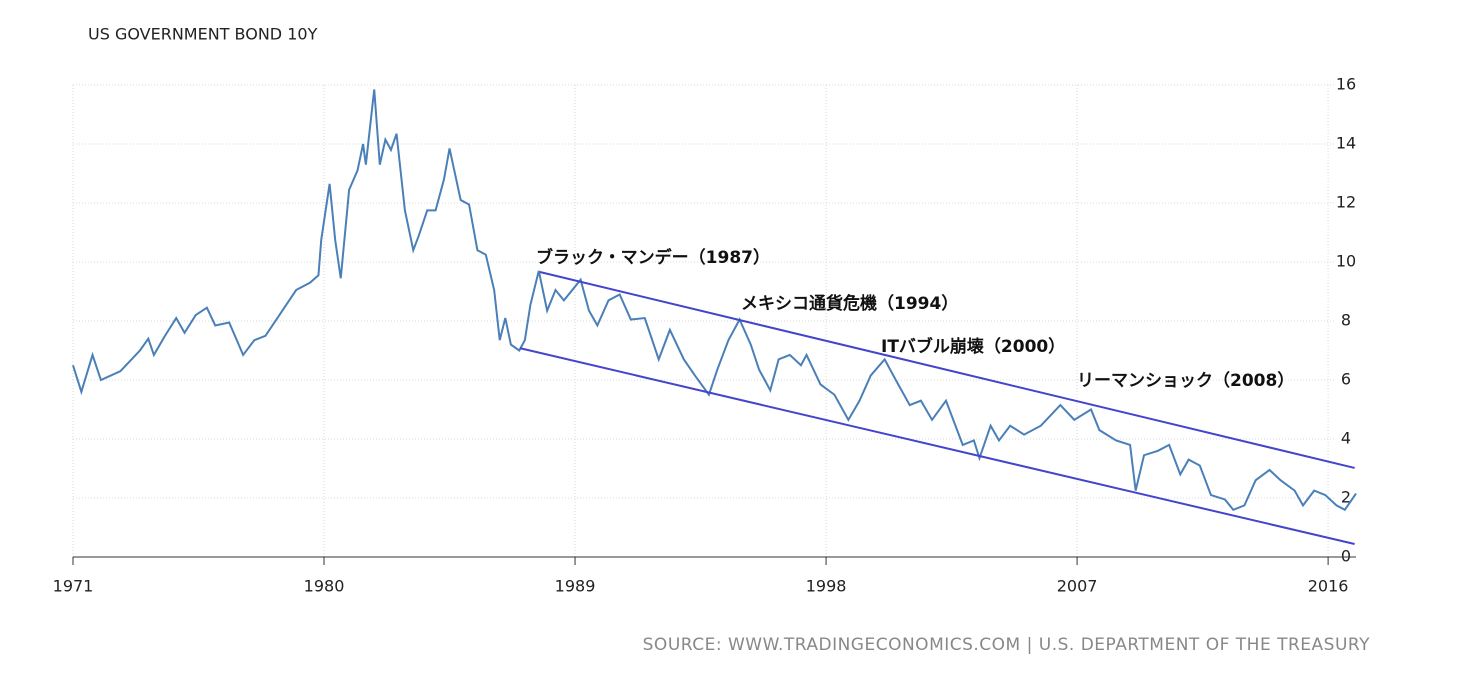 The width and height of the screenshot is (1460, 684). What do you see at coordinates (1346, 202) in the screenshot?
I see `y-tick-label: 12` at bounding box center [1346, 202].